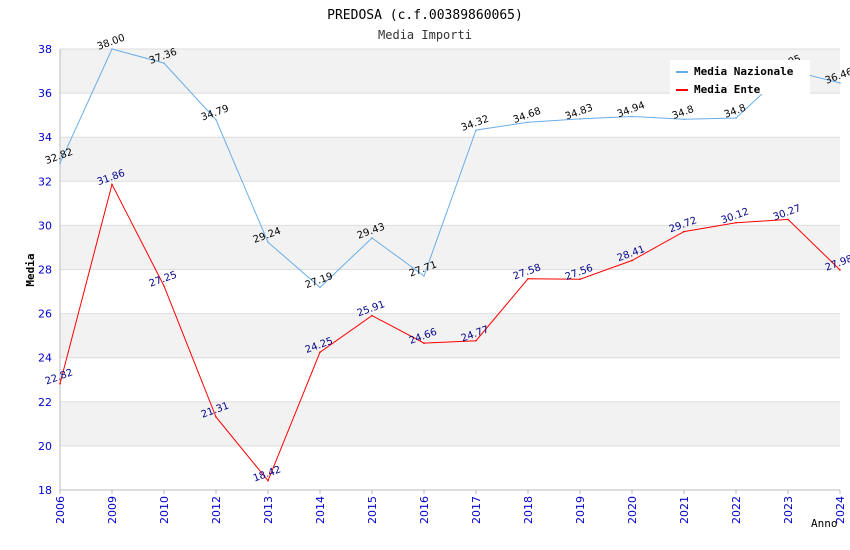 The width and height of the screenshot is (850, 550). I want to click on y-axis-ticks: 18 20 22 24 26 28 30 32 34 36 38, so click(45, 270).